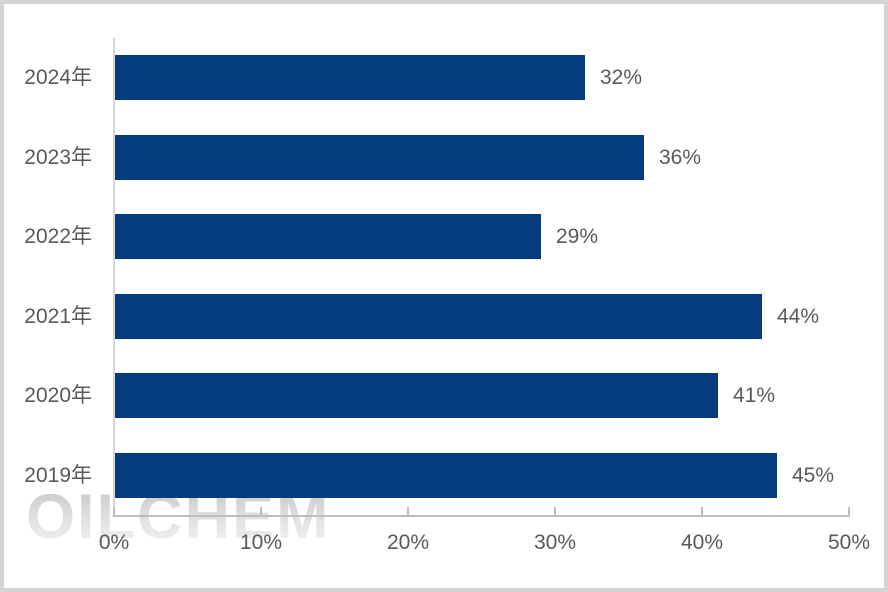  What do you see at coordinates (58, 236) in the screenshot?
I see `y-axis-label: 2022年` at bounding box center [58, 236].